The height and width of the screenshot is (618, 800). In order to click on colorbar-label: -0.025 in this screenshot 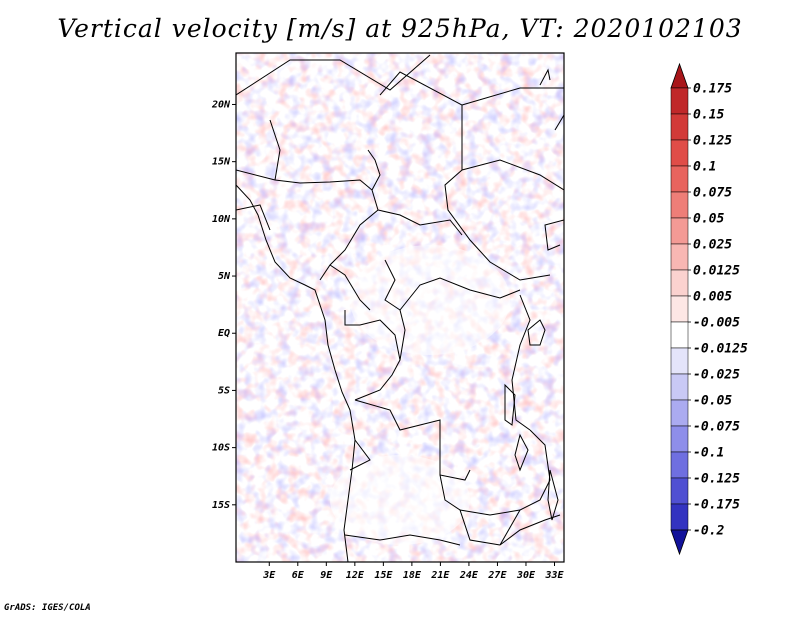, I will do `click(716, 375)`.